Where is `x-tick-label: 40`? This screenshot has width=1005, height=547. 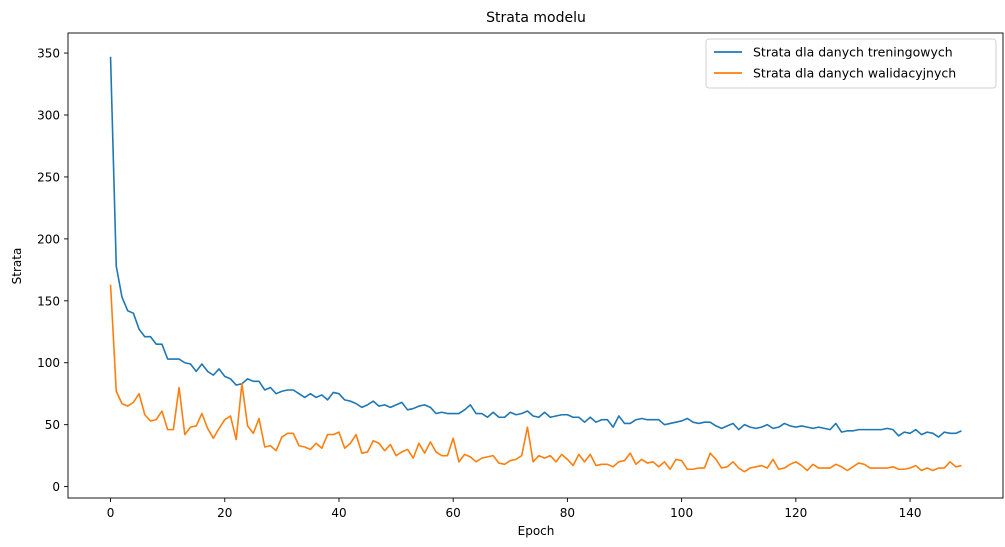
x-tick-label: 40 is located at coordinates (338, 513).